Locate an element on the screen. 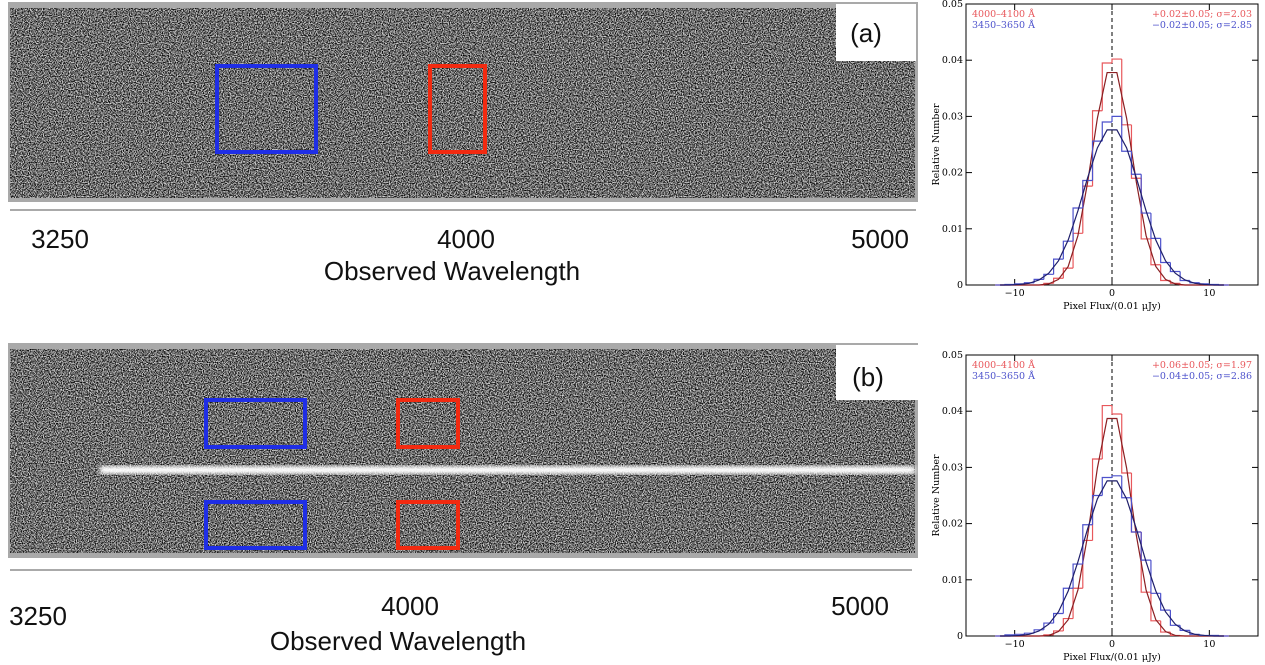 The image size is (1265, 665). panel-label: (b) is located at coordinates (868, 377).